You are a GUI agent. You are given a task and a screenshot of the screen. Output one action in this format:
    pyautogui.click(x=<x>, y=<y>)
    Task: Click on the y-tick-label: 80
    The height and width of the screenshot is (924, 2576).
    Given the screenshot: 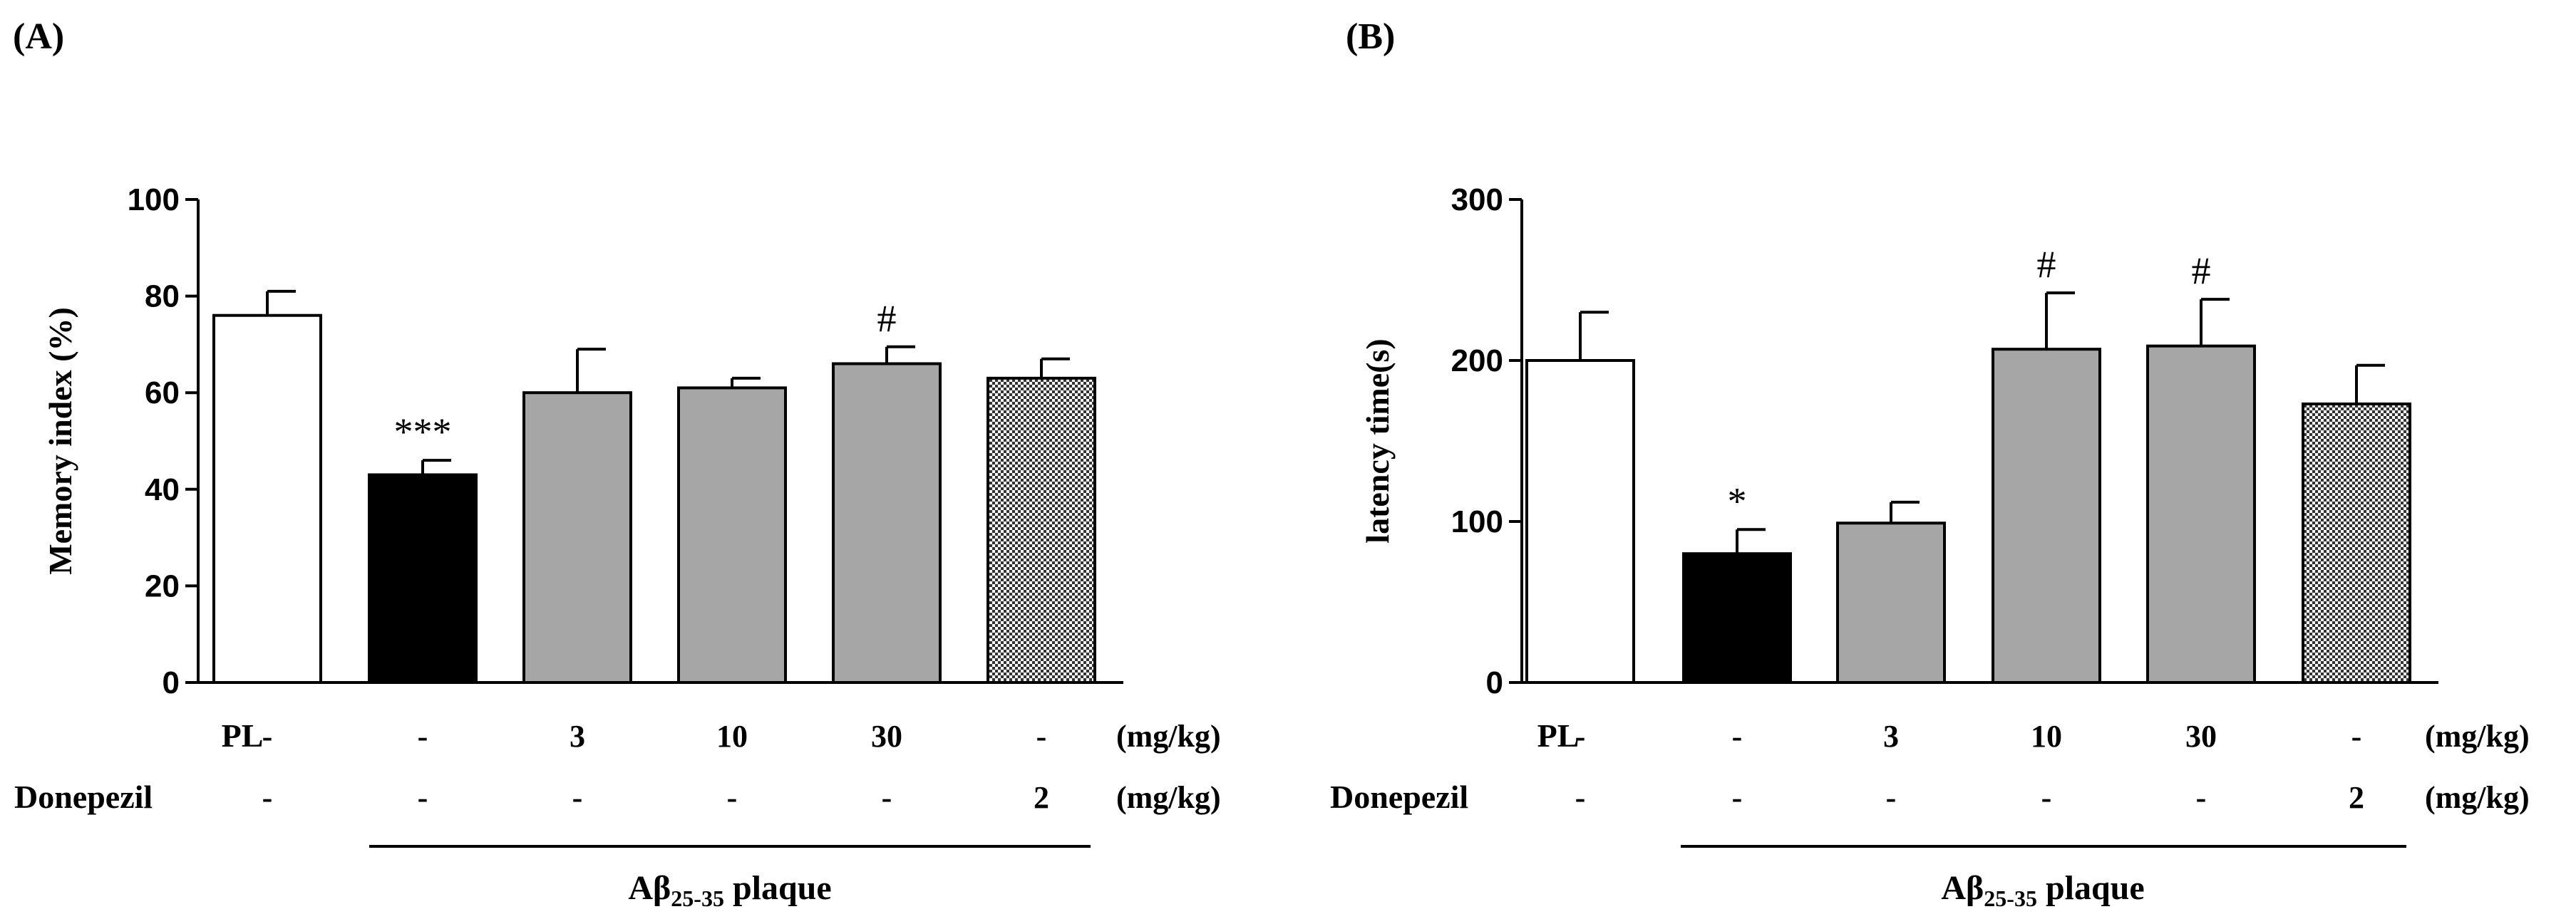 What is the action you would take?
    pyautogui.click(x=162, y=296)
    